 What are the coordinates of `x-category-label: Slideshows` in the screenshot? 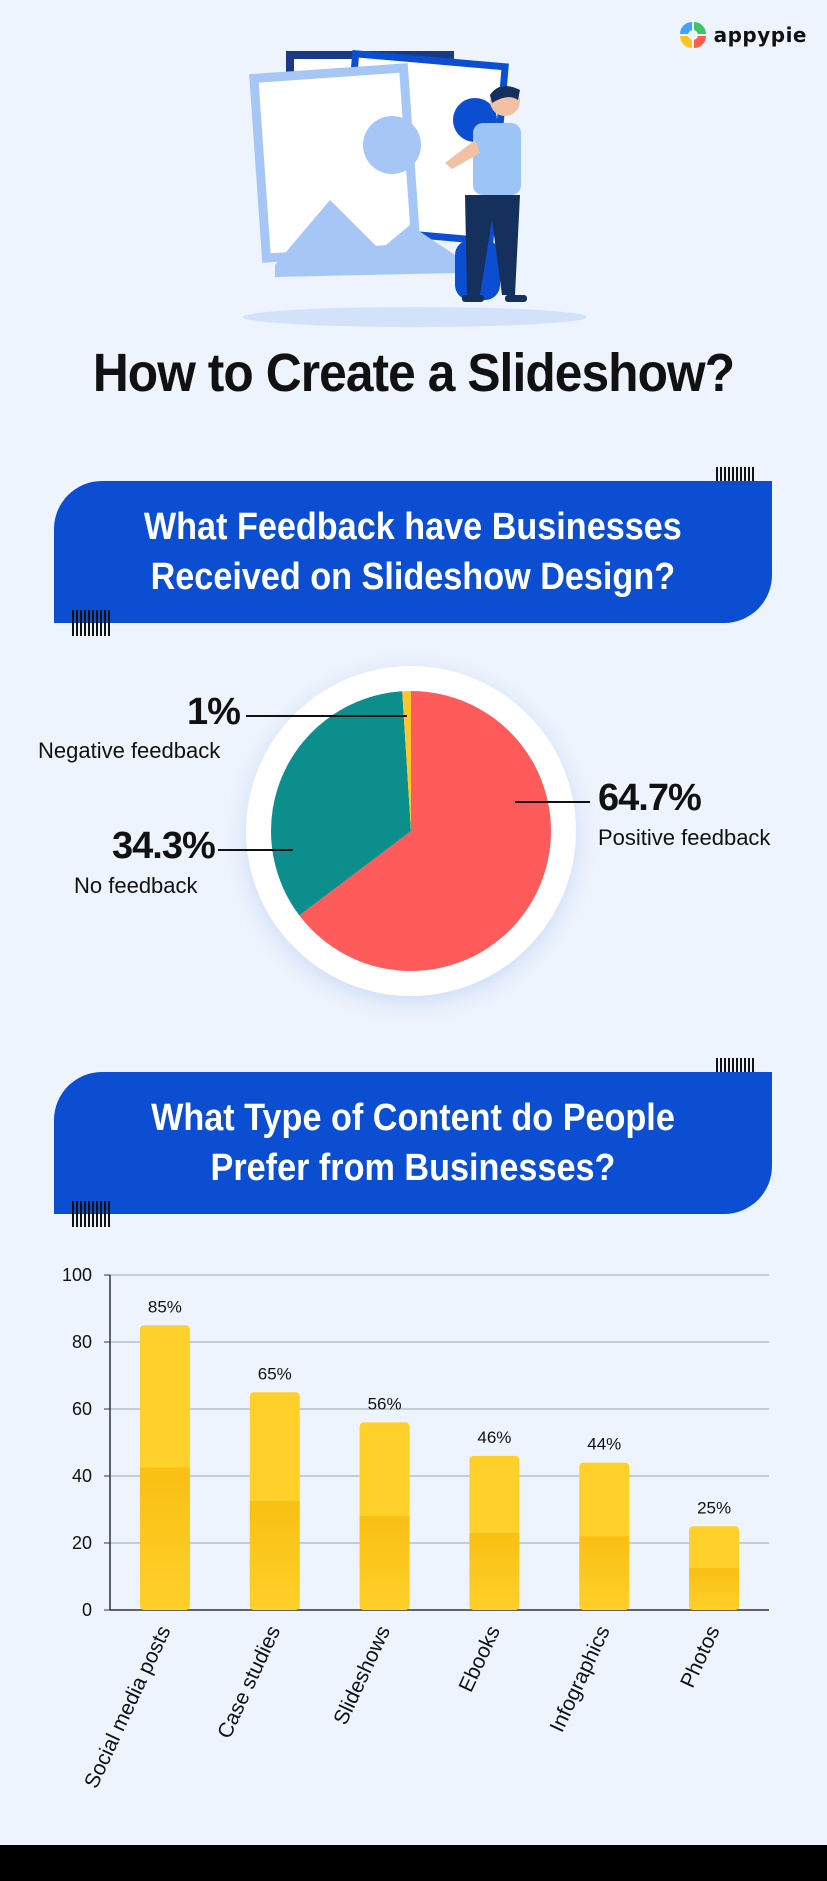 It's located at (362, 1675).